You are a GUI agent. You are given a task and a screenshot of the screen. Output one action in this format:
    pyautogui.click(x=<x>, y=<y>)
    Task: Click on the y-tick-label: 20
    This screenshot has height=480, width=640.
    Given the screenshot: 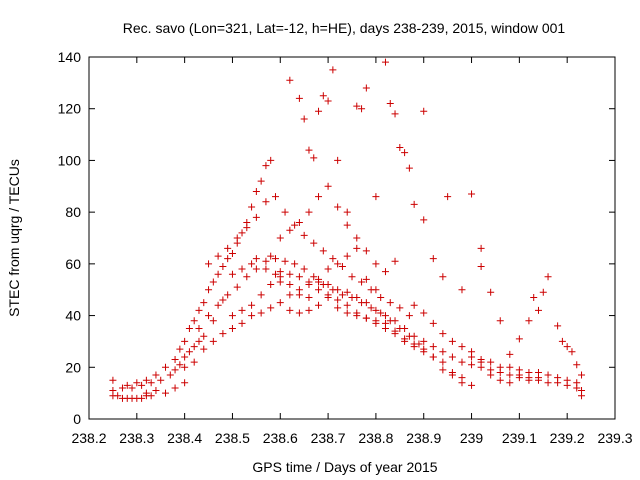 What is the action you would take?
    pyautogui.click(x=73, y=367)
    